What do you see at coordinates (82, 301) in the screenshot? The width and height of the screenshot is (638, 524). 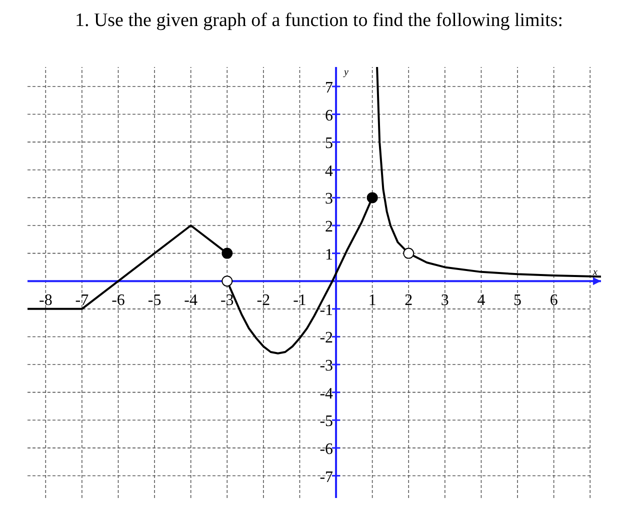 I see `x-tick-label: -7` at bounding box center [82, 301].